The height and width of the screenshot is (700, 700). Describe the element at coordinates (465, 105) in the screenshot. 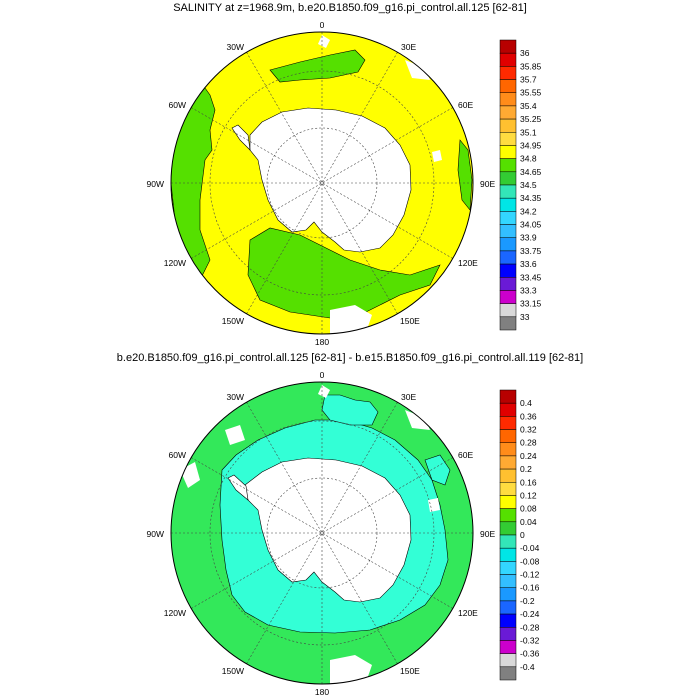

I see `top-lon-label-60e: 60E` at that location.